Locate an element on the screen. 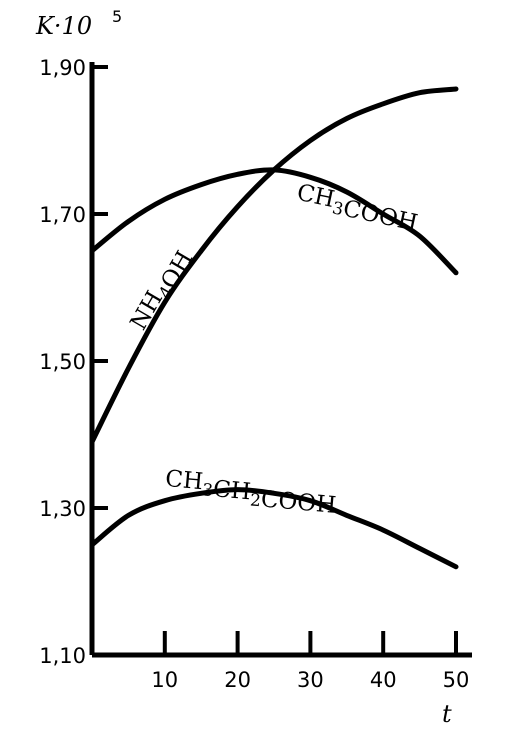 This screenshot has width=508, height=730. y-tick-label: 1,50 is located at coordinates (62, 362).